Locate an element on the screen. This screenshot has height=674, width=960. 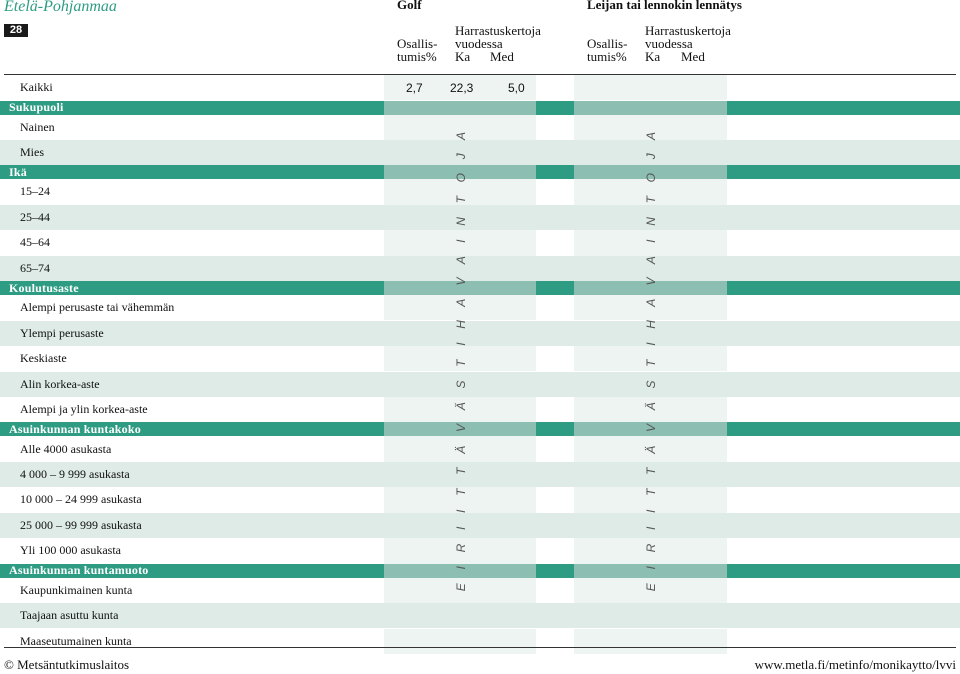
row-label: 4 000 – 9 999 asukasta is located at coordinates (75, 473).